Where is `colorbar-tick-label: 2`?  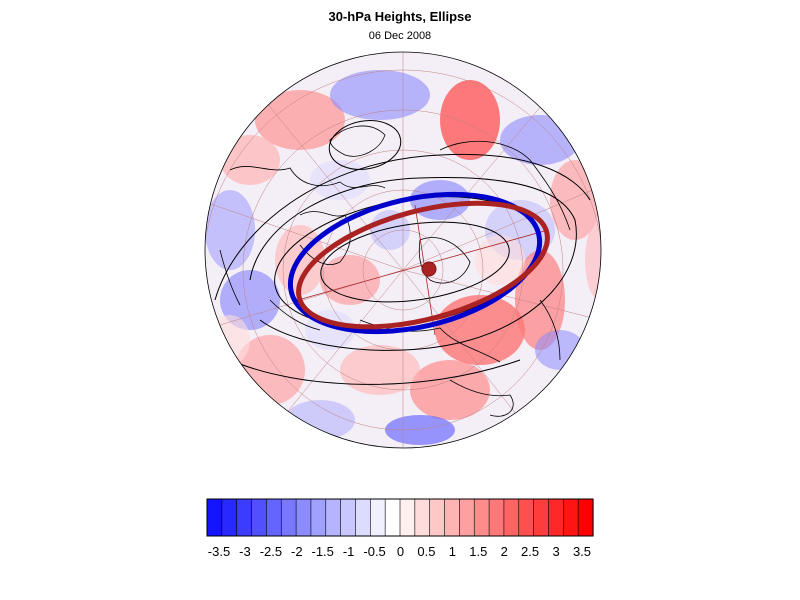 colorbar-tick-label: 2 is located at coordinates (504, 551).